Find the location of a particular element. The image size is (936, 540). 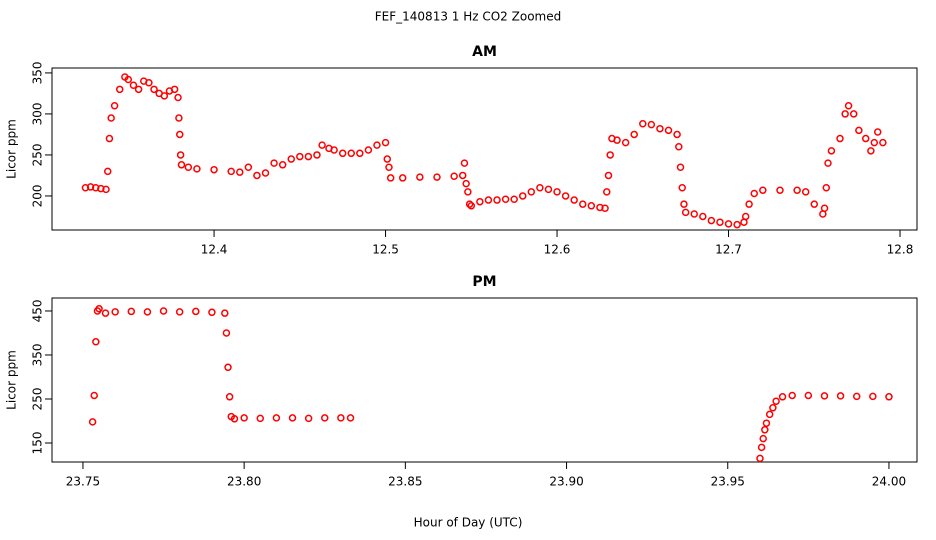

x-tick-label: 23.85 is located at coordinates (405, 482).